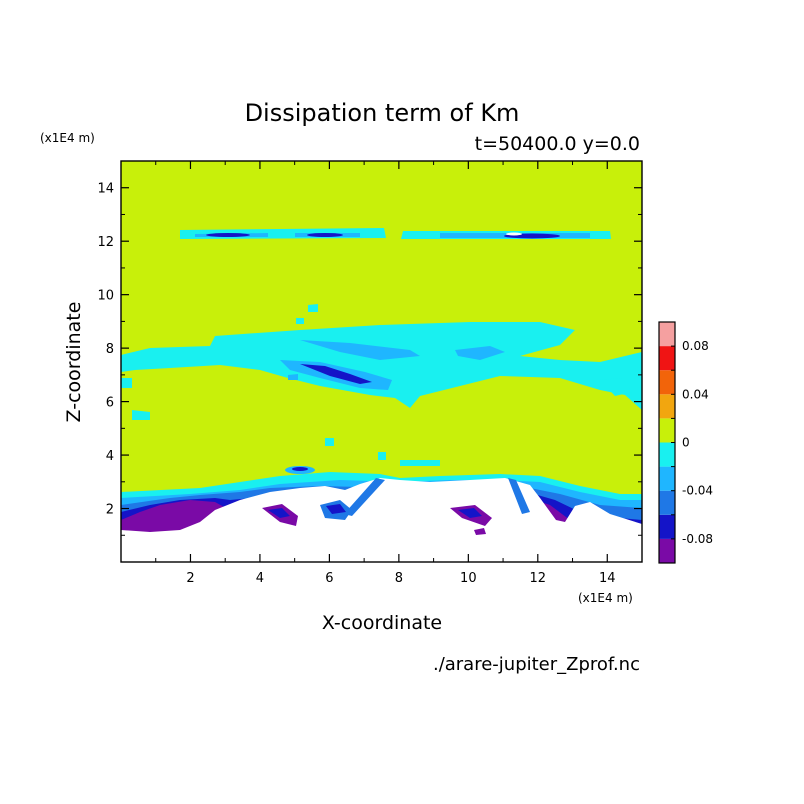  Describe the element at coordinates (110, 403) in the screenshot. I see `y-tick-label: 6` at that location.